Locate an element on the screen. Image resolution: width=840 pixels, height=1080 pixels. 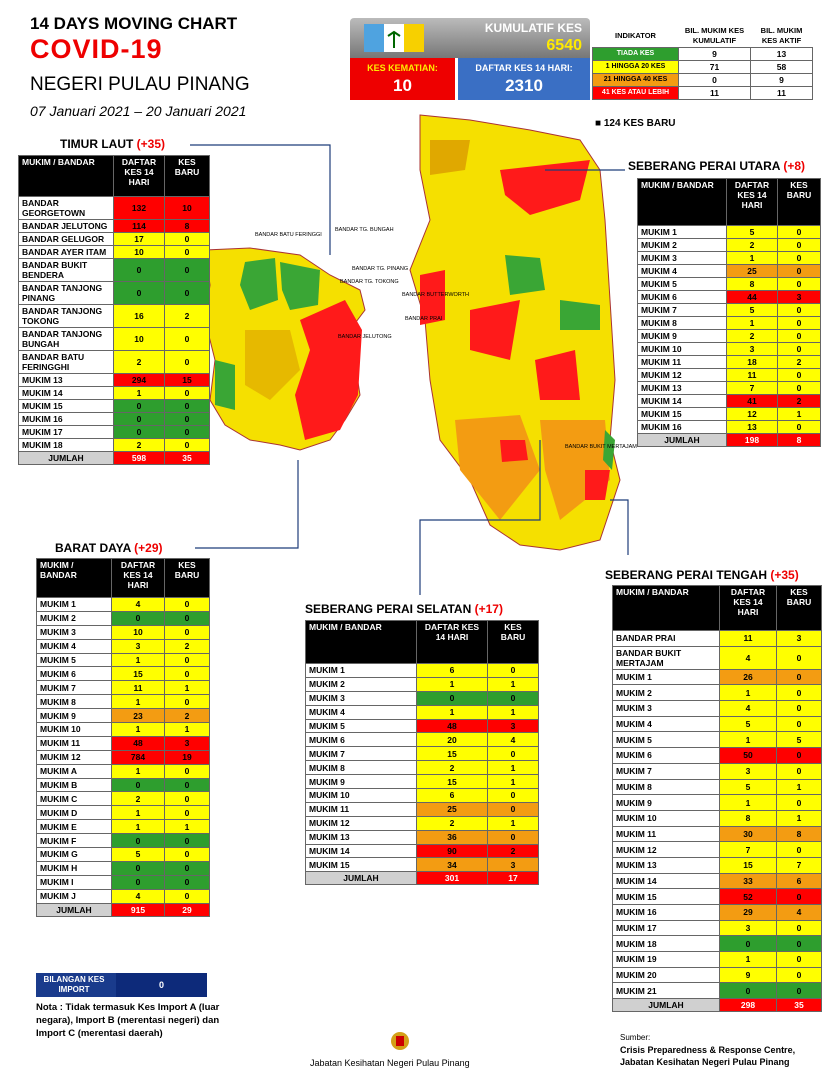
row-name: MUKIM 2 is located at coordinates (74, 618).